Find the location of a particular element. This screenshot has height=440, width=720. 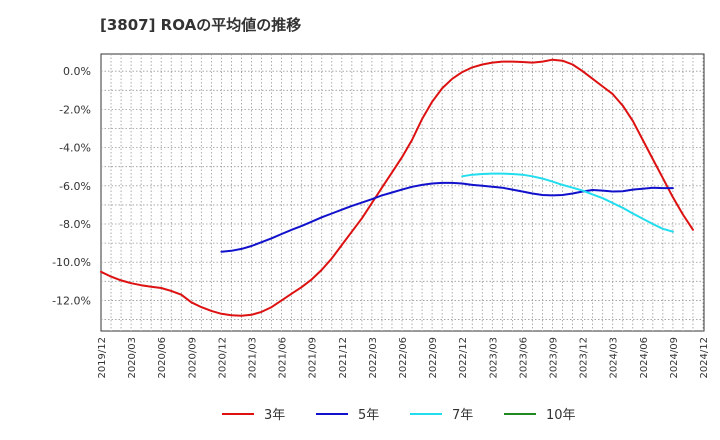

x-tick-label: 2020/09 is located at coordinates (192, 358).